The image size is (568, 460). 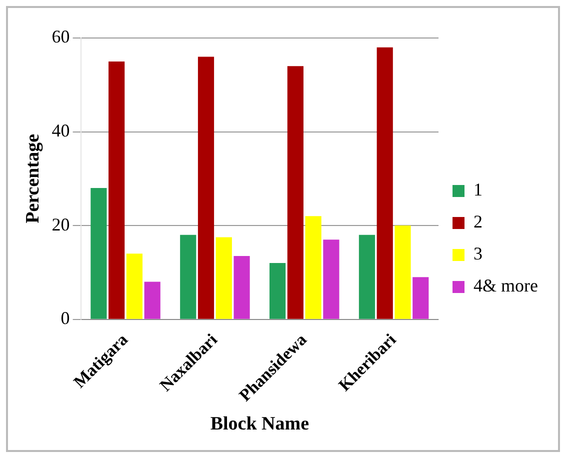 I want to click on legend-label: 4& more, so click(x=506, y=286).